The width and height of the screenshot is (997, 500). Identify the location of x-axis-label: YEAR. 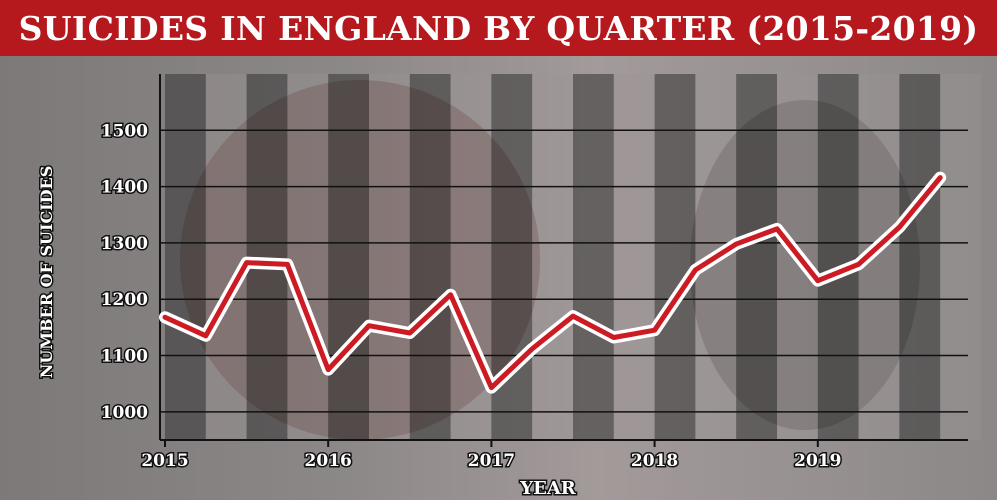
(548, 488).